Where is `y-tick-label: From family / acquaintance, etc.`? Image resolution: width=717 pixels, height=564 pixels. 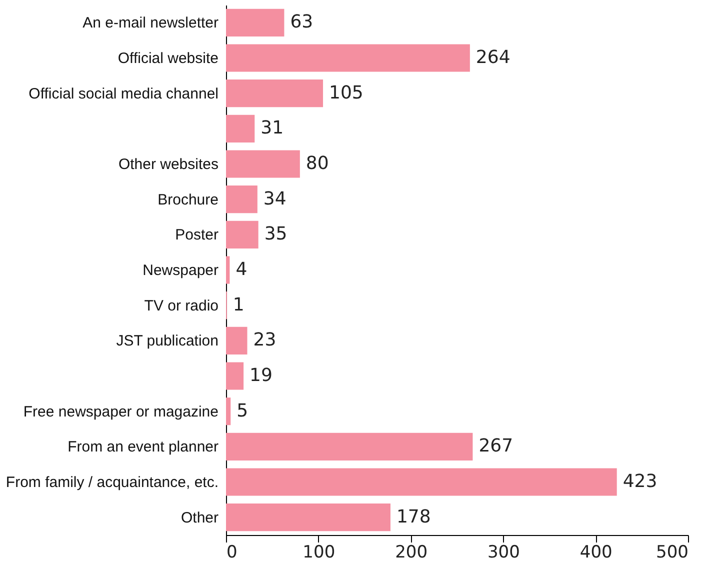 y-tick-label: From family / acquaintance, etc. is located at coordinates (112, 482).